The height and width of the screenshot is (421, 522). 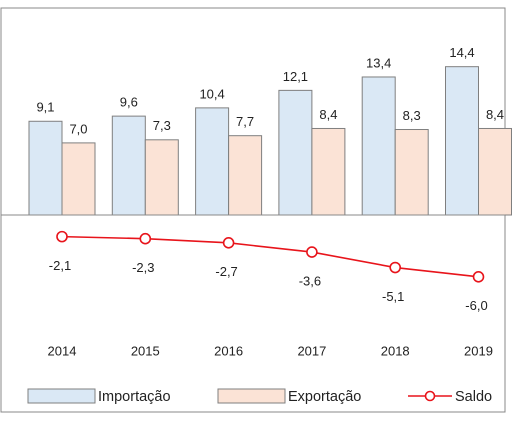 What do you see at coordinates (162, 125) in the screenshot?
I see `data-label: 7,3` at bounding box center [162, 125].